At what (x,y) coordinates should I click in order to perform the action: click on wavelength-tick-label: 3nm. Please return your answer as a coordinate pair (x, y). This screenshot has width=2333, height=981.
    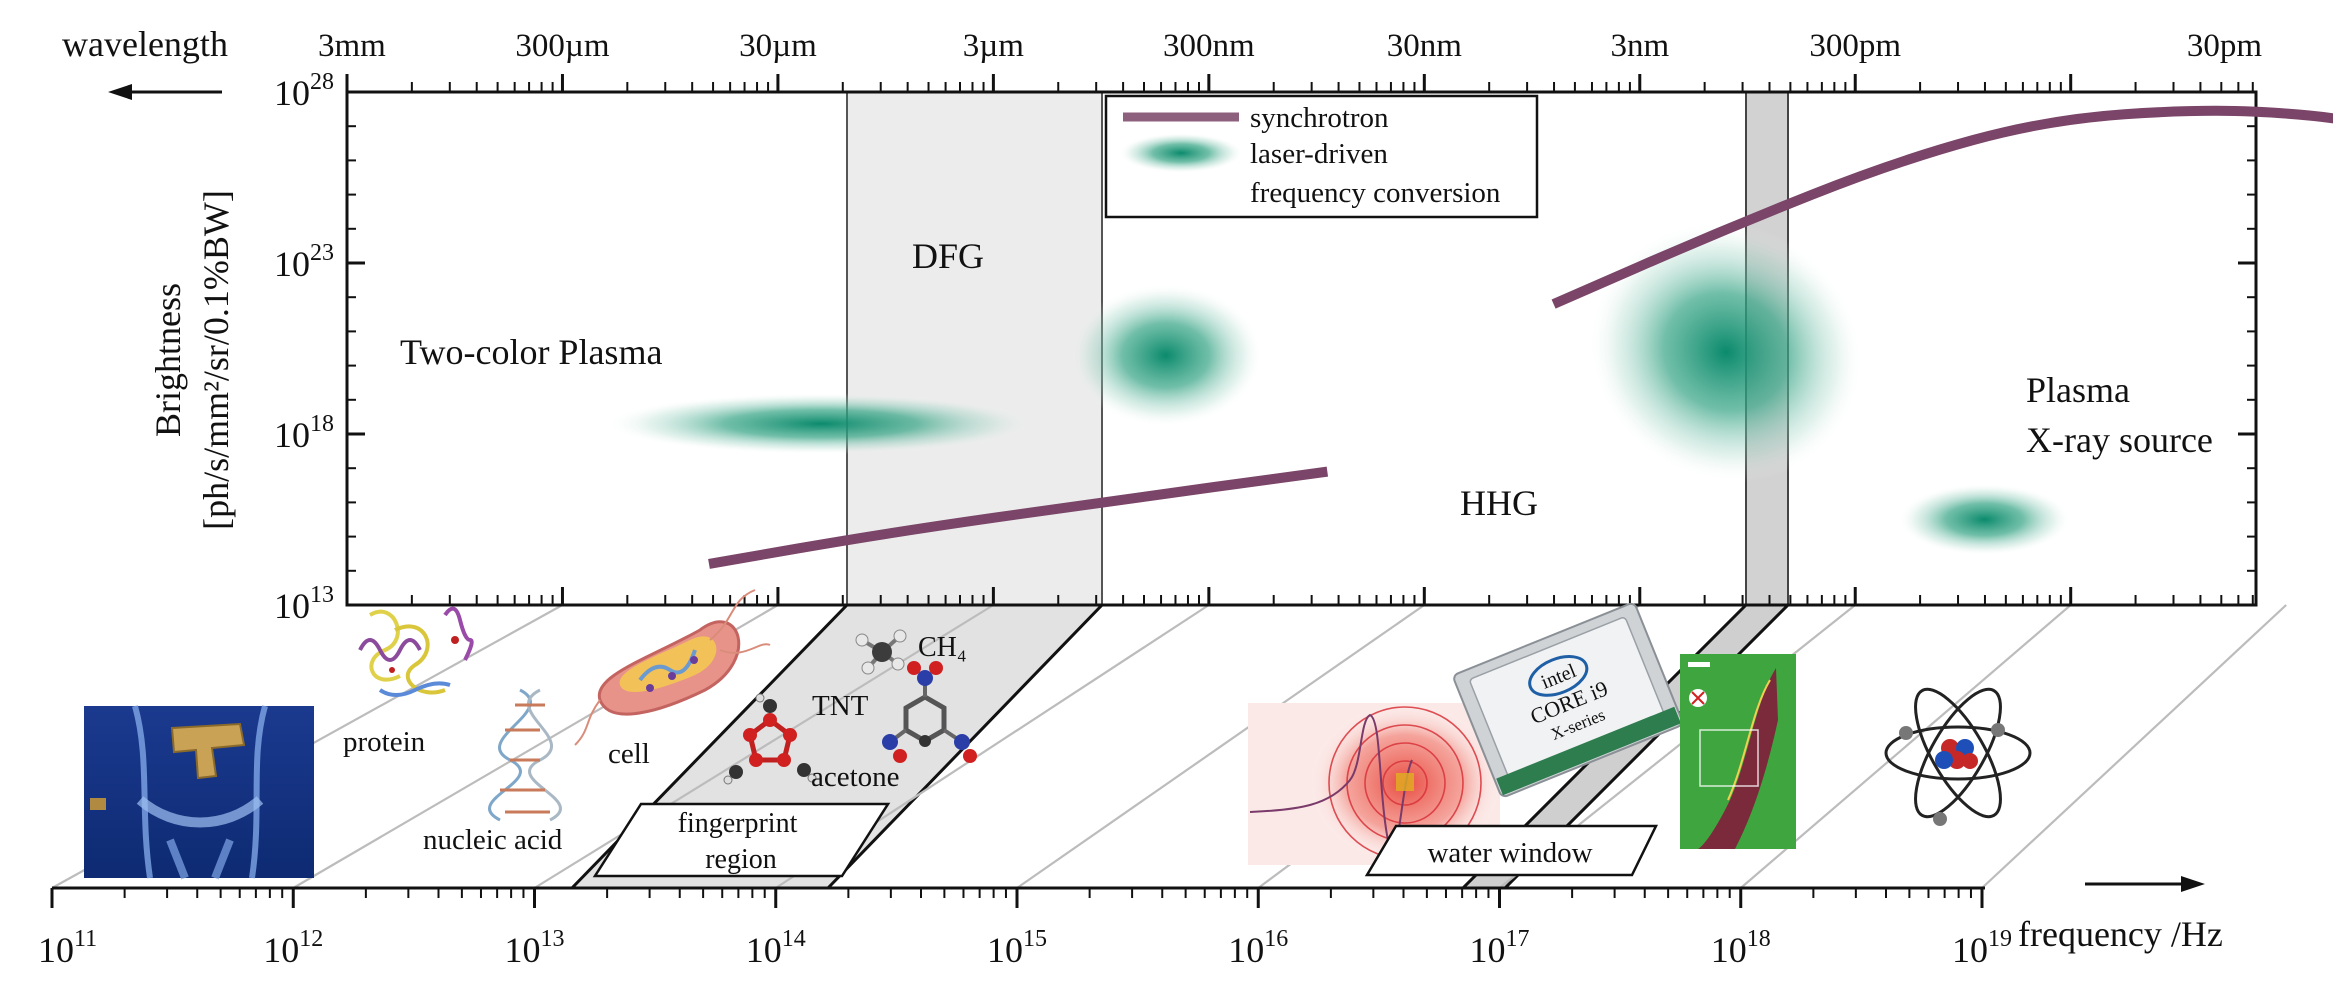
    Looking at the image, I should click on (1639, 46).